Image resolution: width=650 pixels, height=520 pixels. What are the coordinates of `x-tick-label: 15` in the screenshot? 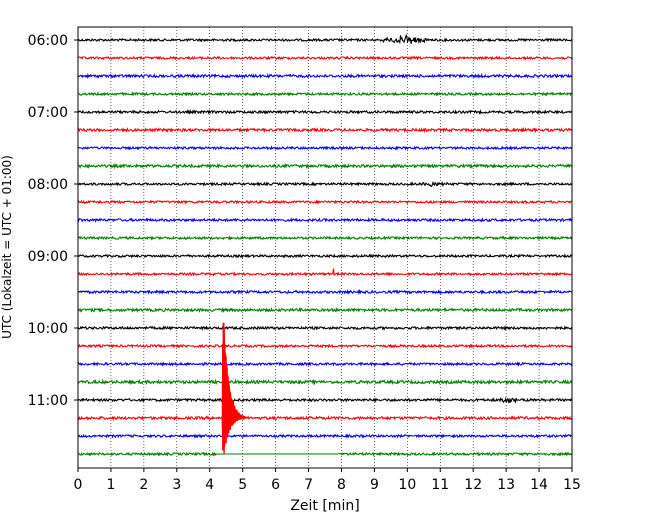 It's located at (572, 485).